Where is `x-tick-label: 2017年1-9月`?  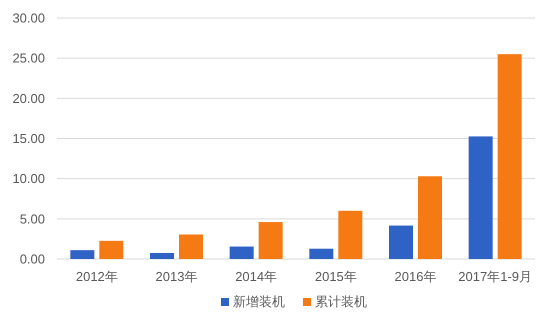
x-tick-label: 2017年1-9月 is located at coordinates (495, 276).